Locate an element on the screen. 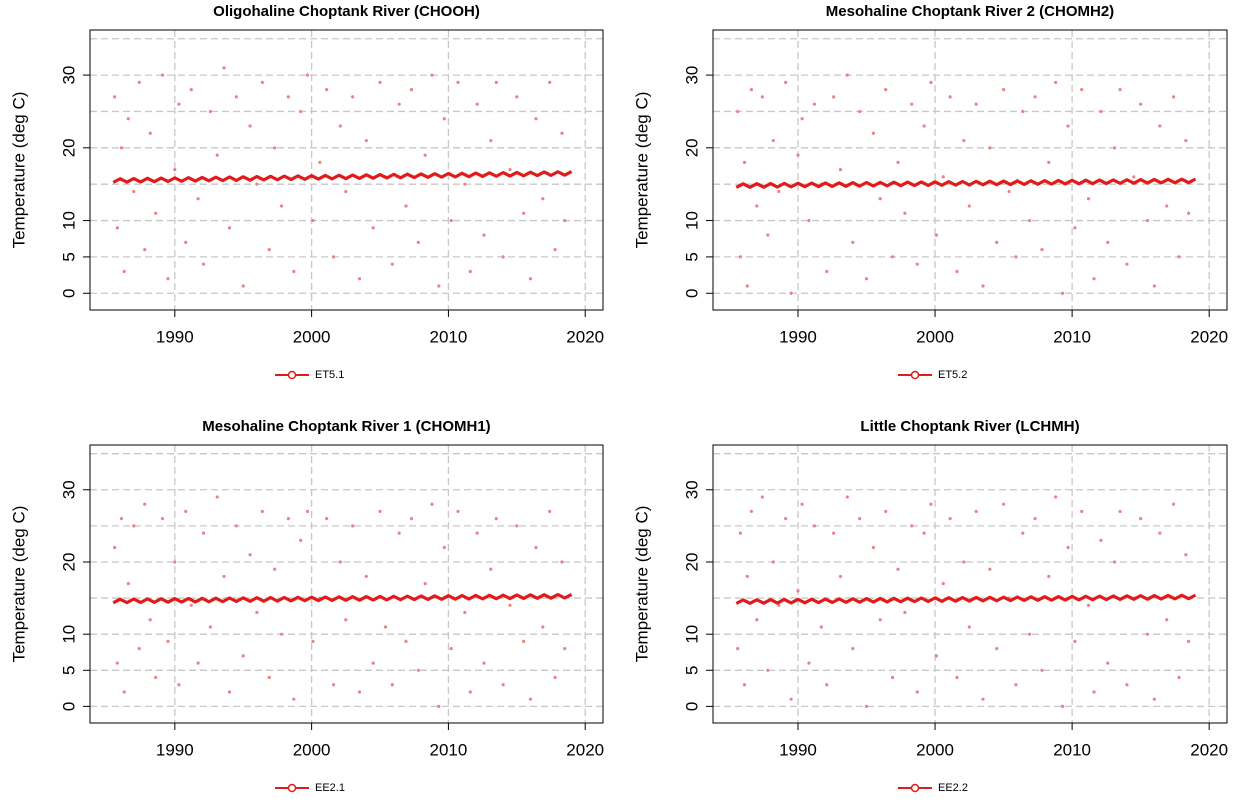 The width and height of the screenshot is (1245, 802). x-tick-label: 2000 is located at coordinates (312, 336).